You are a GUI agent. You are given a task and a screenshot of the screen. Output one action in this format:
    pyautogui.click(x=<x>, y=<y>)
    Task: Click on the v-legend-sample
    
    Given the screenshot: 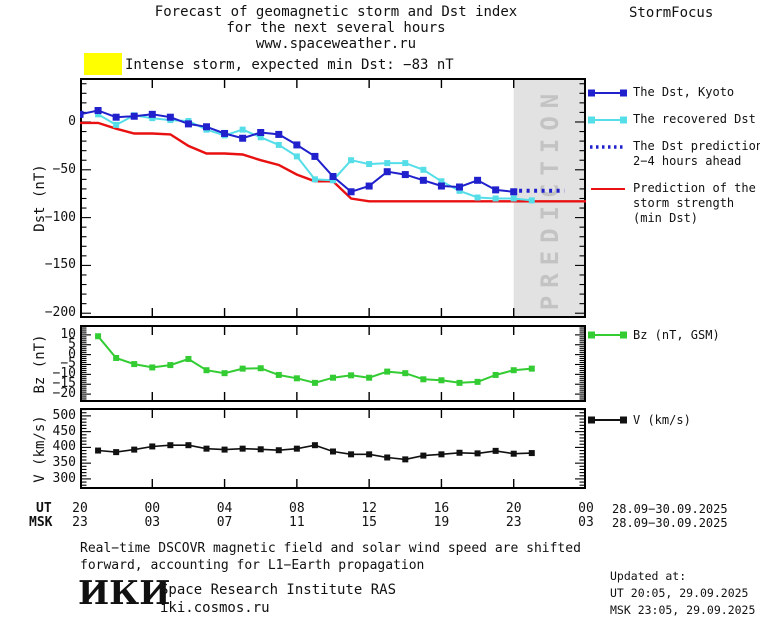 What is the action you would take?
    pyautogui.click(x=607, y=420)
    